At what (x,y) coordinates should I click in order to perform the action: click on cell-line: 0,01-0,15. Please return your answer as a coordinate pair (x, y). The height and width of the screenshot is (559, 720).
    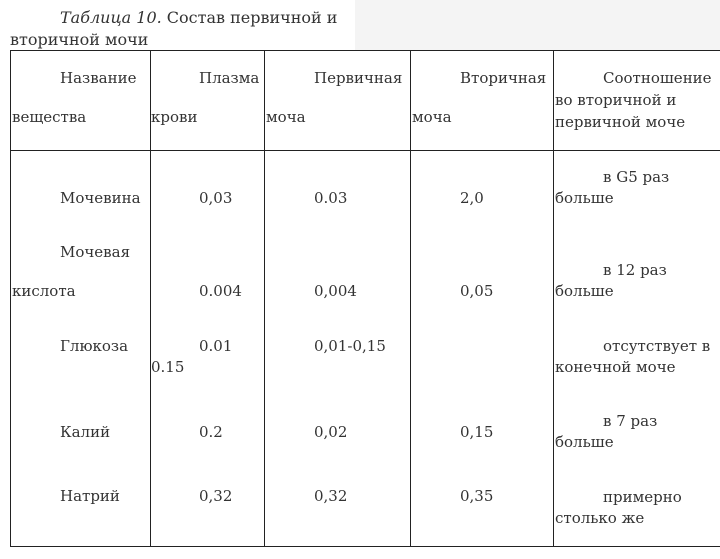
    Looking at the image, I should click on (350, 345).